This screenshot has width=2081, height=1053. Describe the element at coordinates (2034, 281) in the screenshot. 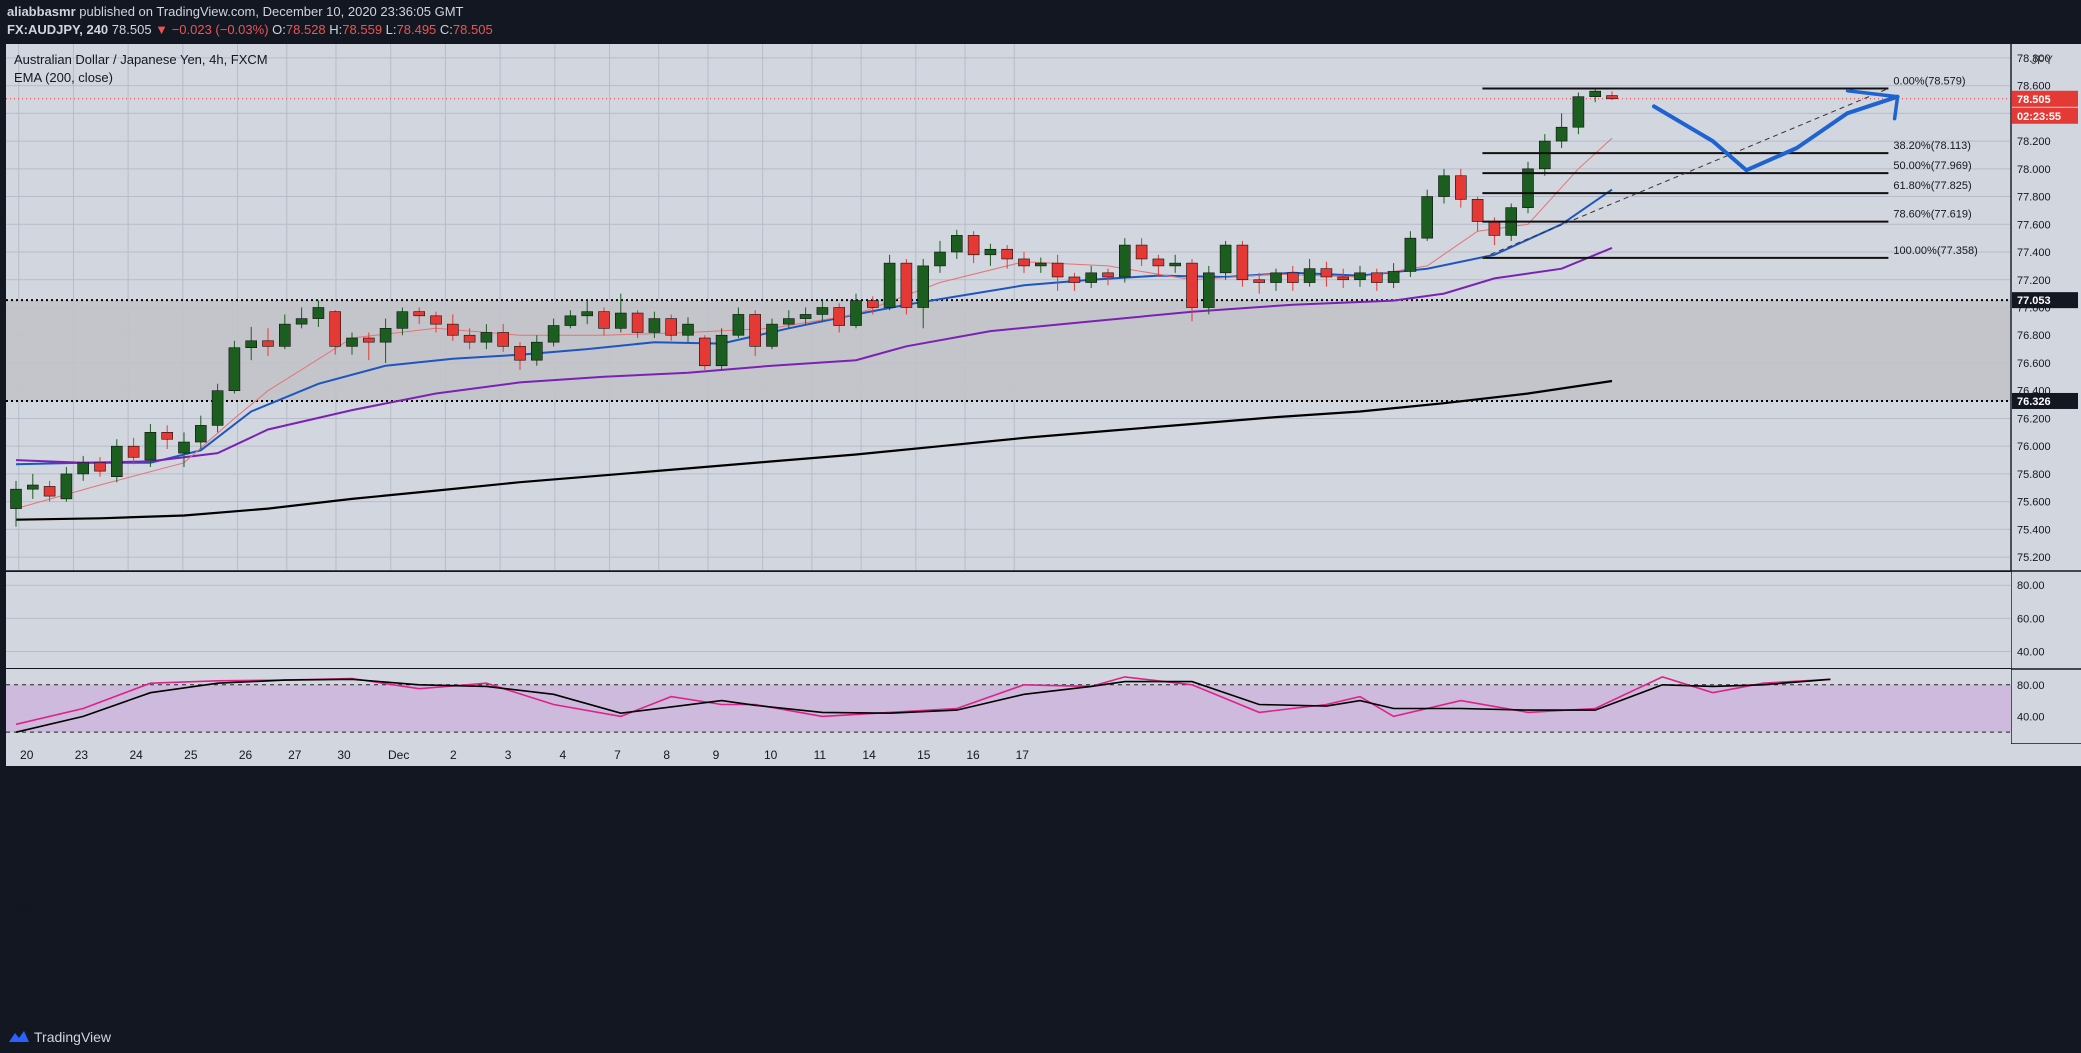

I see `price-tick-label: 77.200` at that location.